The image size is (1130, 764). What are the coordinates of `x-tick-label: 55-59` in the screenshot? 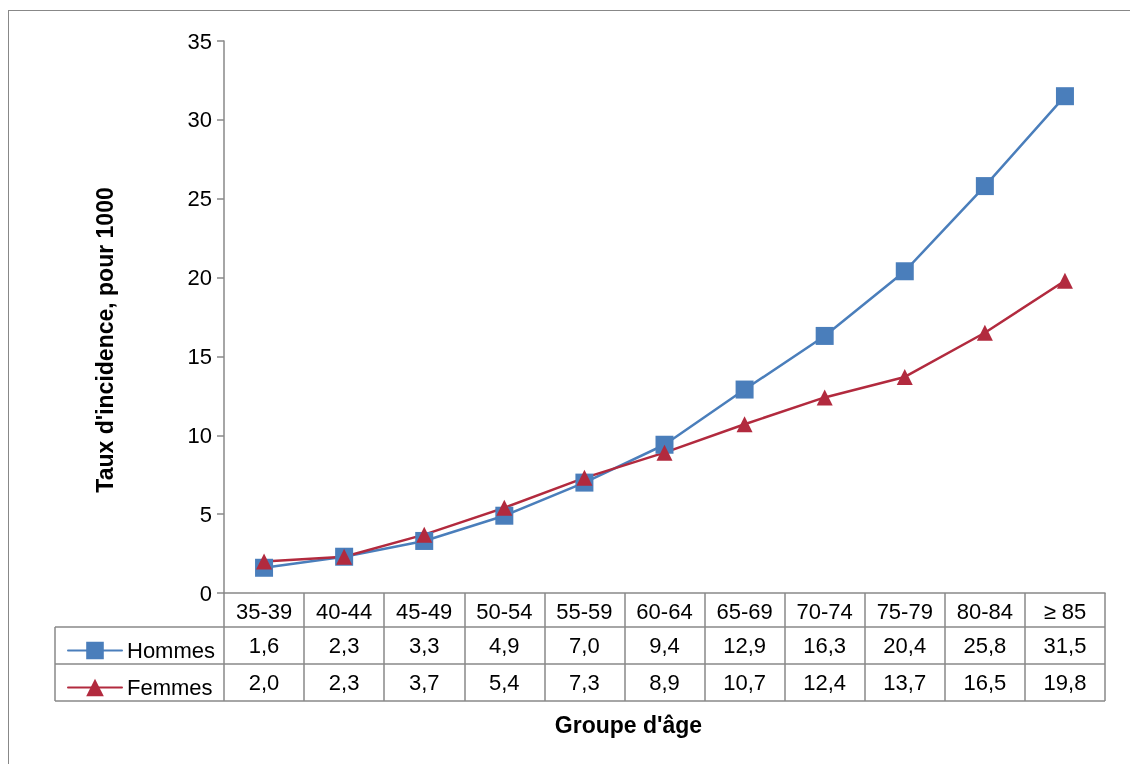 It's located at (584, 611).